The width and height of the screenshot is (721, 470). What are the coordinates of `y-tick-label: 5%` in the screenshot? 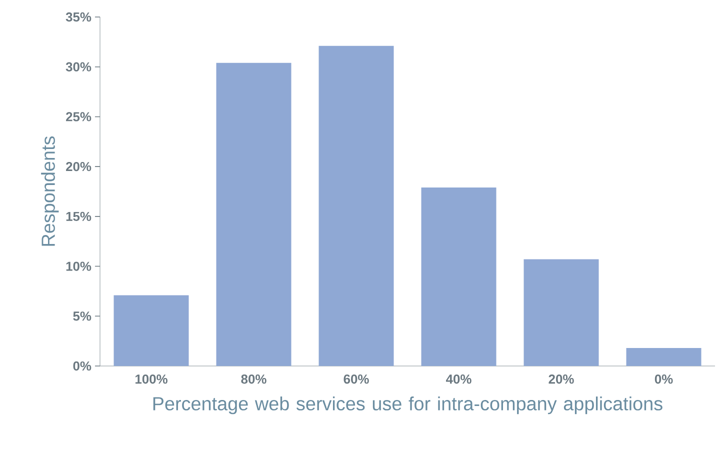 It's located at (82, 316).